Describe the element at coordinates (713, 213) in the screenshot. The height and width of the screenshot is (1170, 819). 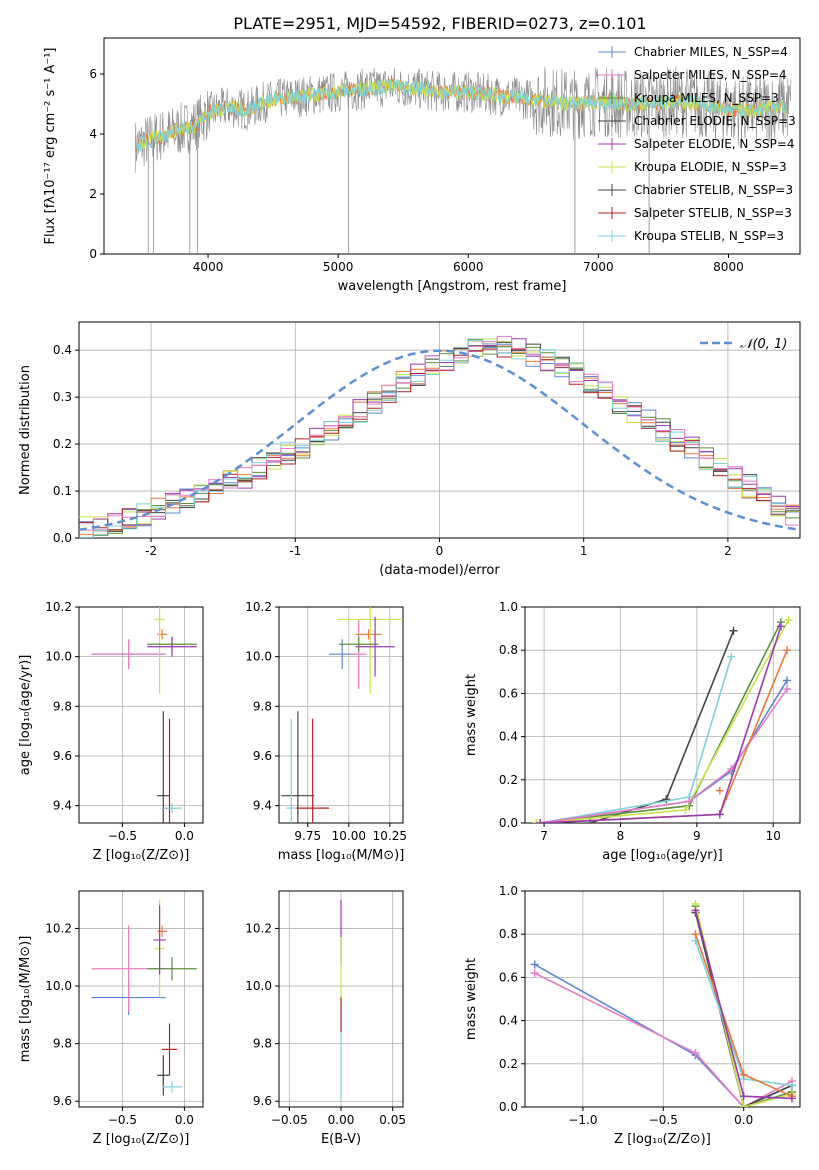
I see `legend-label: Salpeter STELIB, N_SSP=3` at that location.